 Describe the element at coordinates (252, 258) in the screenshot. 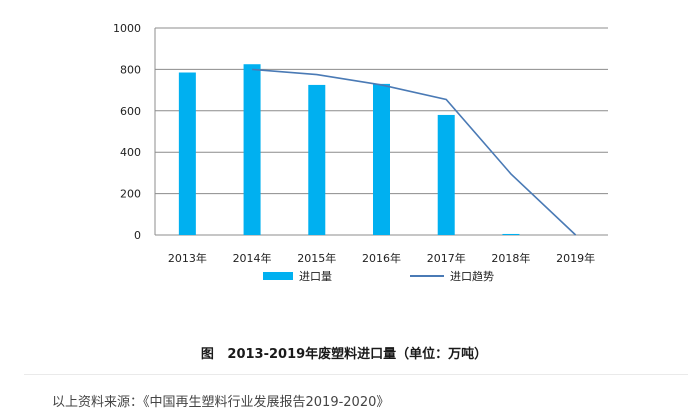

I see `x-tick-label: 2014年` at that location.